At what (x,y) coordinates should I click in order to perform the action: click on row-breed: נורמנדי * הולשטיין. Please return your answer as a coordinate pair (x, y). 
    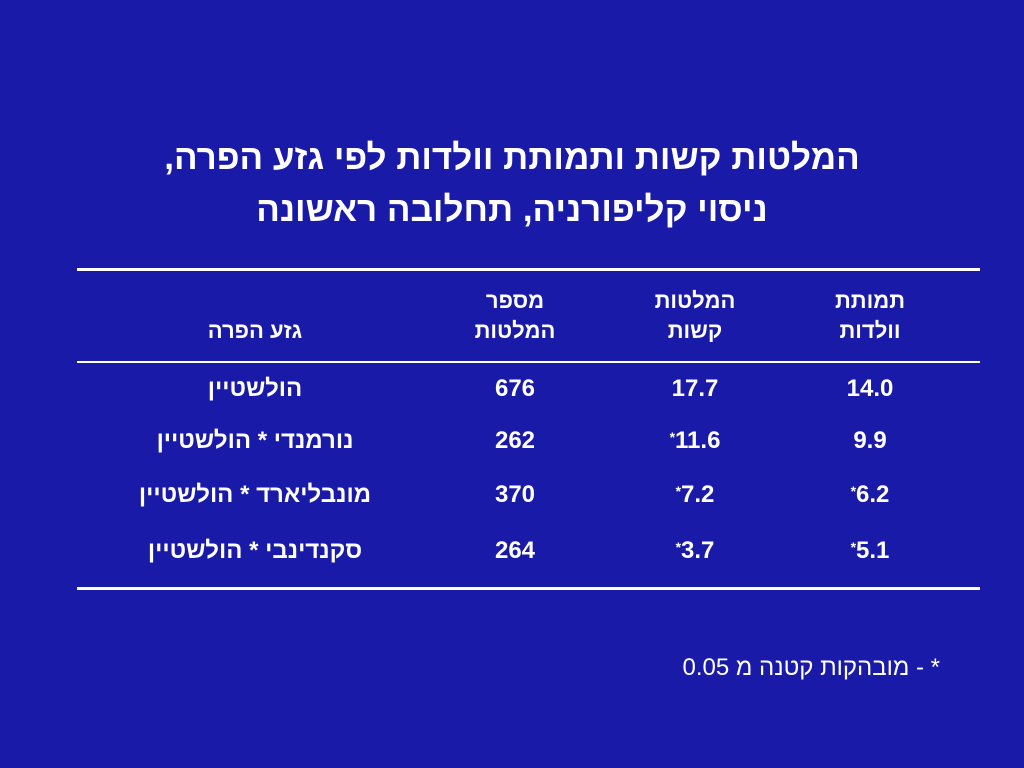
    Looking at the image, I should click on (255, 440).